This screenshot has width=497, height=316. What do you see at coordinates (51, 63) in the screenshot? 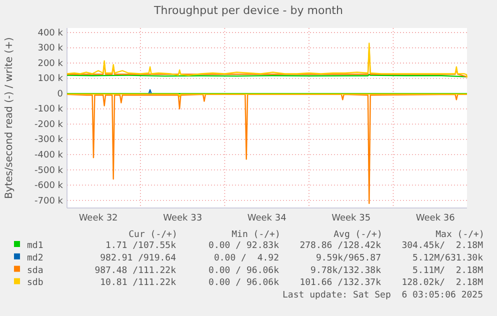
I see `y-tick-label: 200 k` at bounding box center [51, 63].